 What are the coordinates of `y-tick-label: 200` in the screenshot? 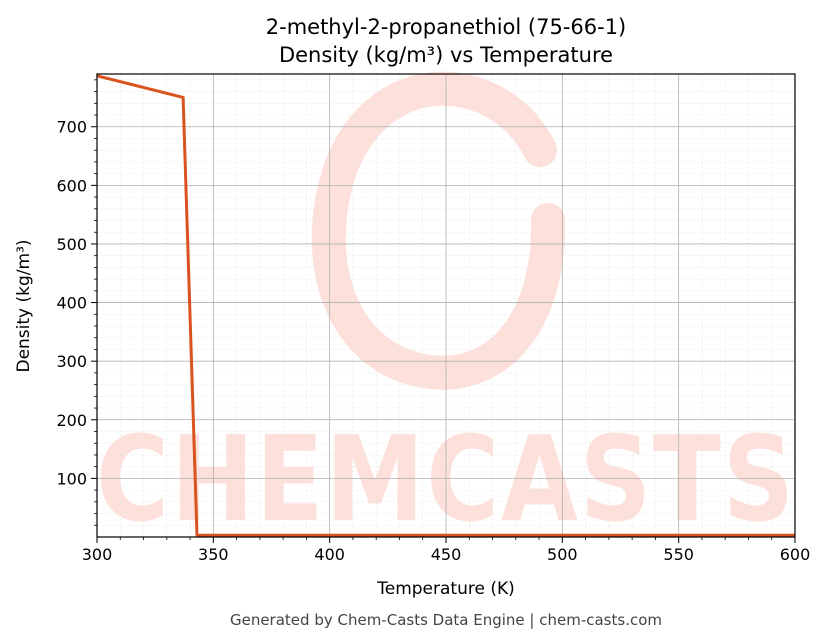 It's located at (71, 420).